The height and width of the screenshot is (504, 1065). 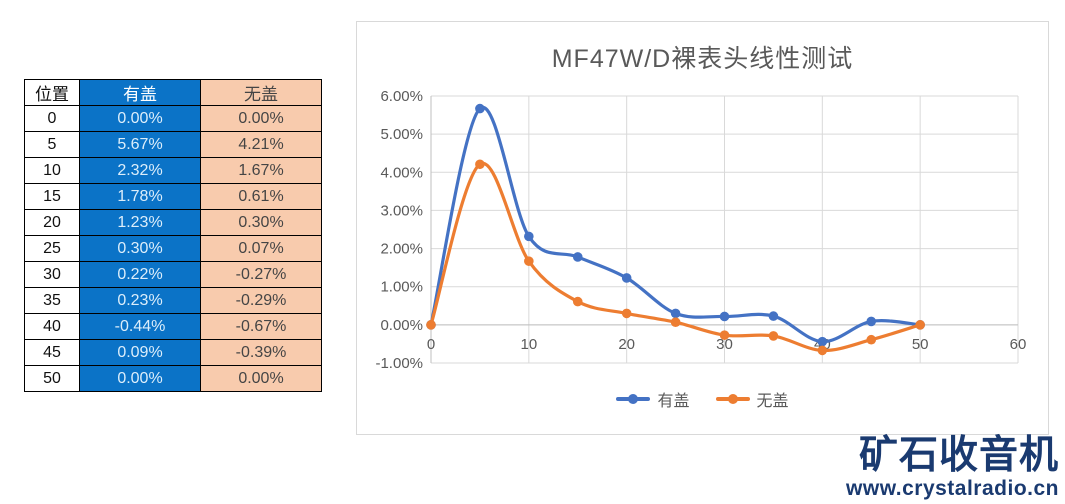 What do you see at coordinates (140, 170) in the screenshot?
I see `cell-covered-10: 2.32%` at bounding box center [140, 170].